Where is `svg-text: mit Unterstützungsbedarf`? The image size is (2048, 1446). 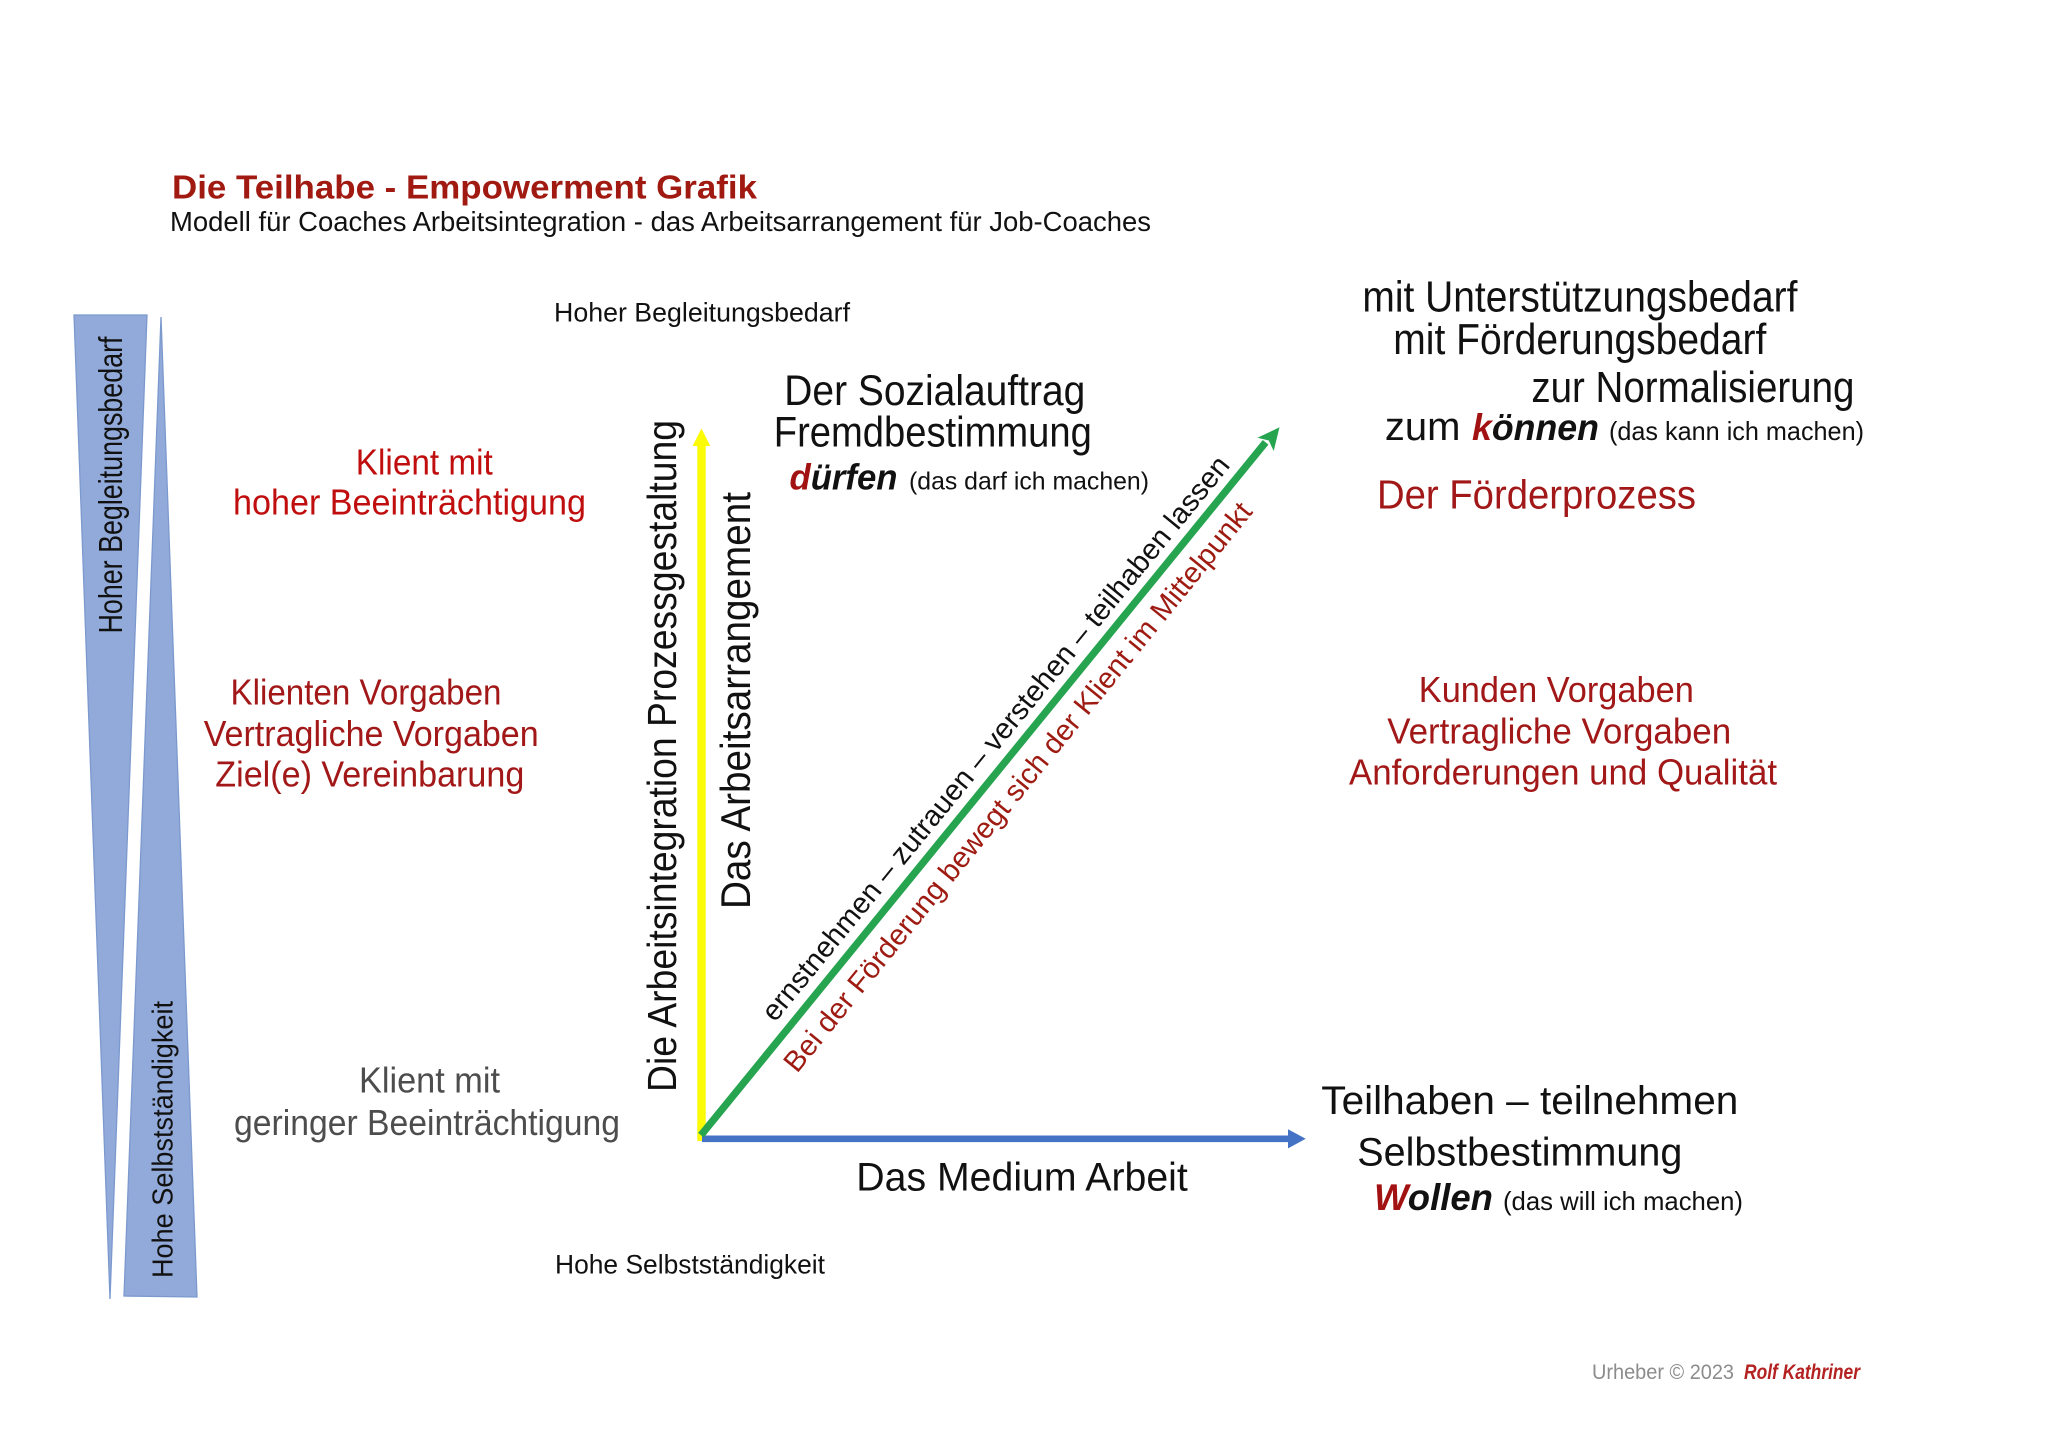
svg-text: mit Unterstützungsbedarf is located at coordinates (1580, 296).